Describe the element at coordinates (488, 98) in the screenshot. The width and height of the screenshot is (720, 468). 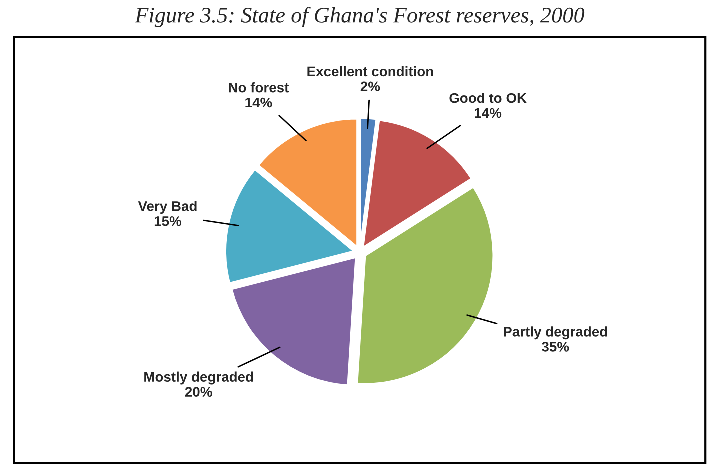
I see `slice-label: Good to OK` at that location.